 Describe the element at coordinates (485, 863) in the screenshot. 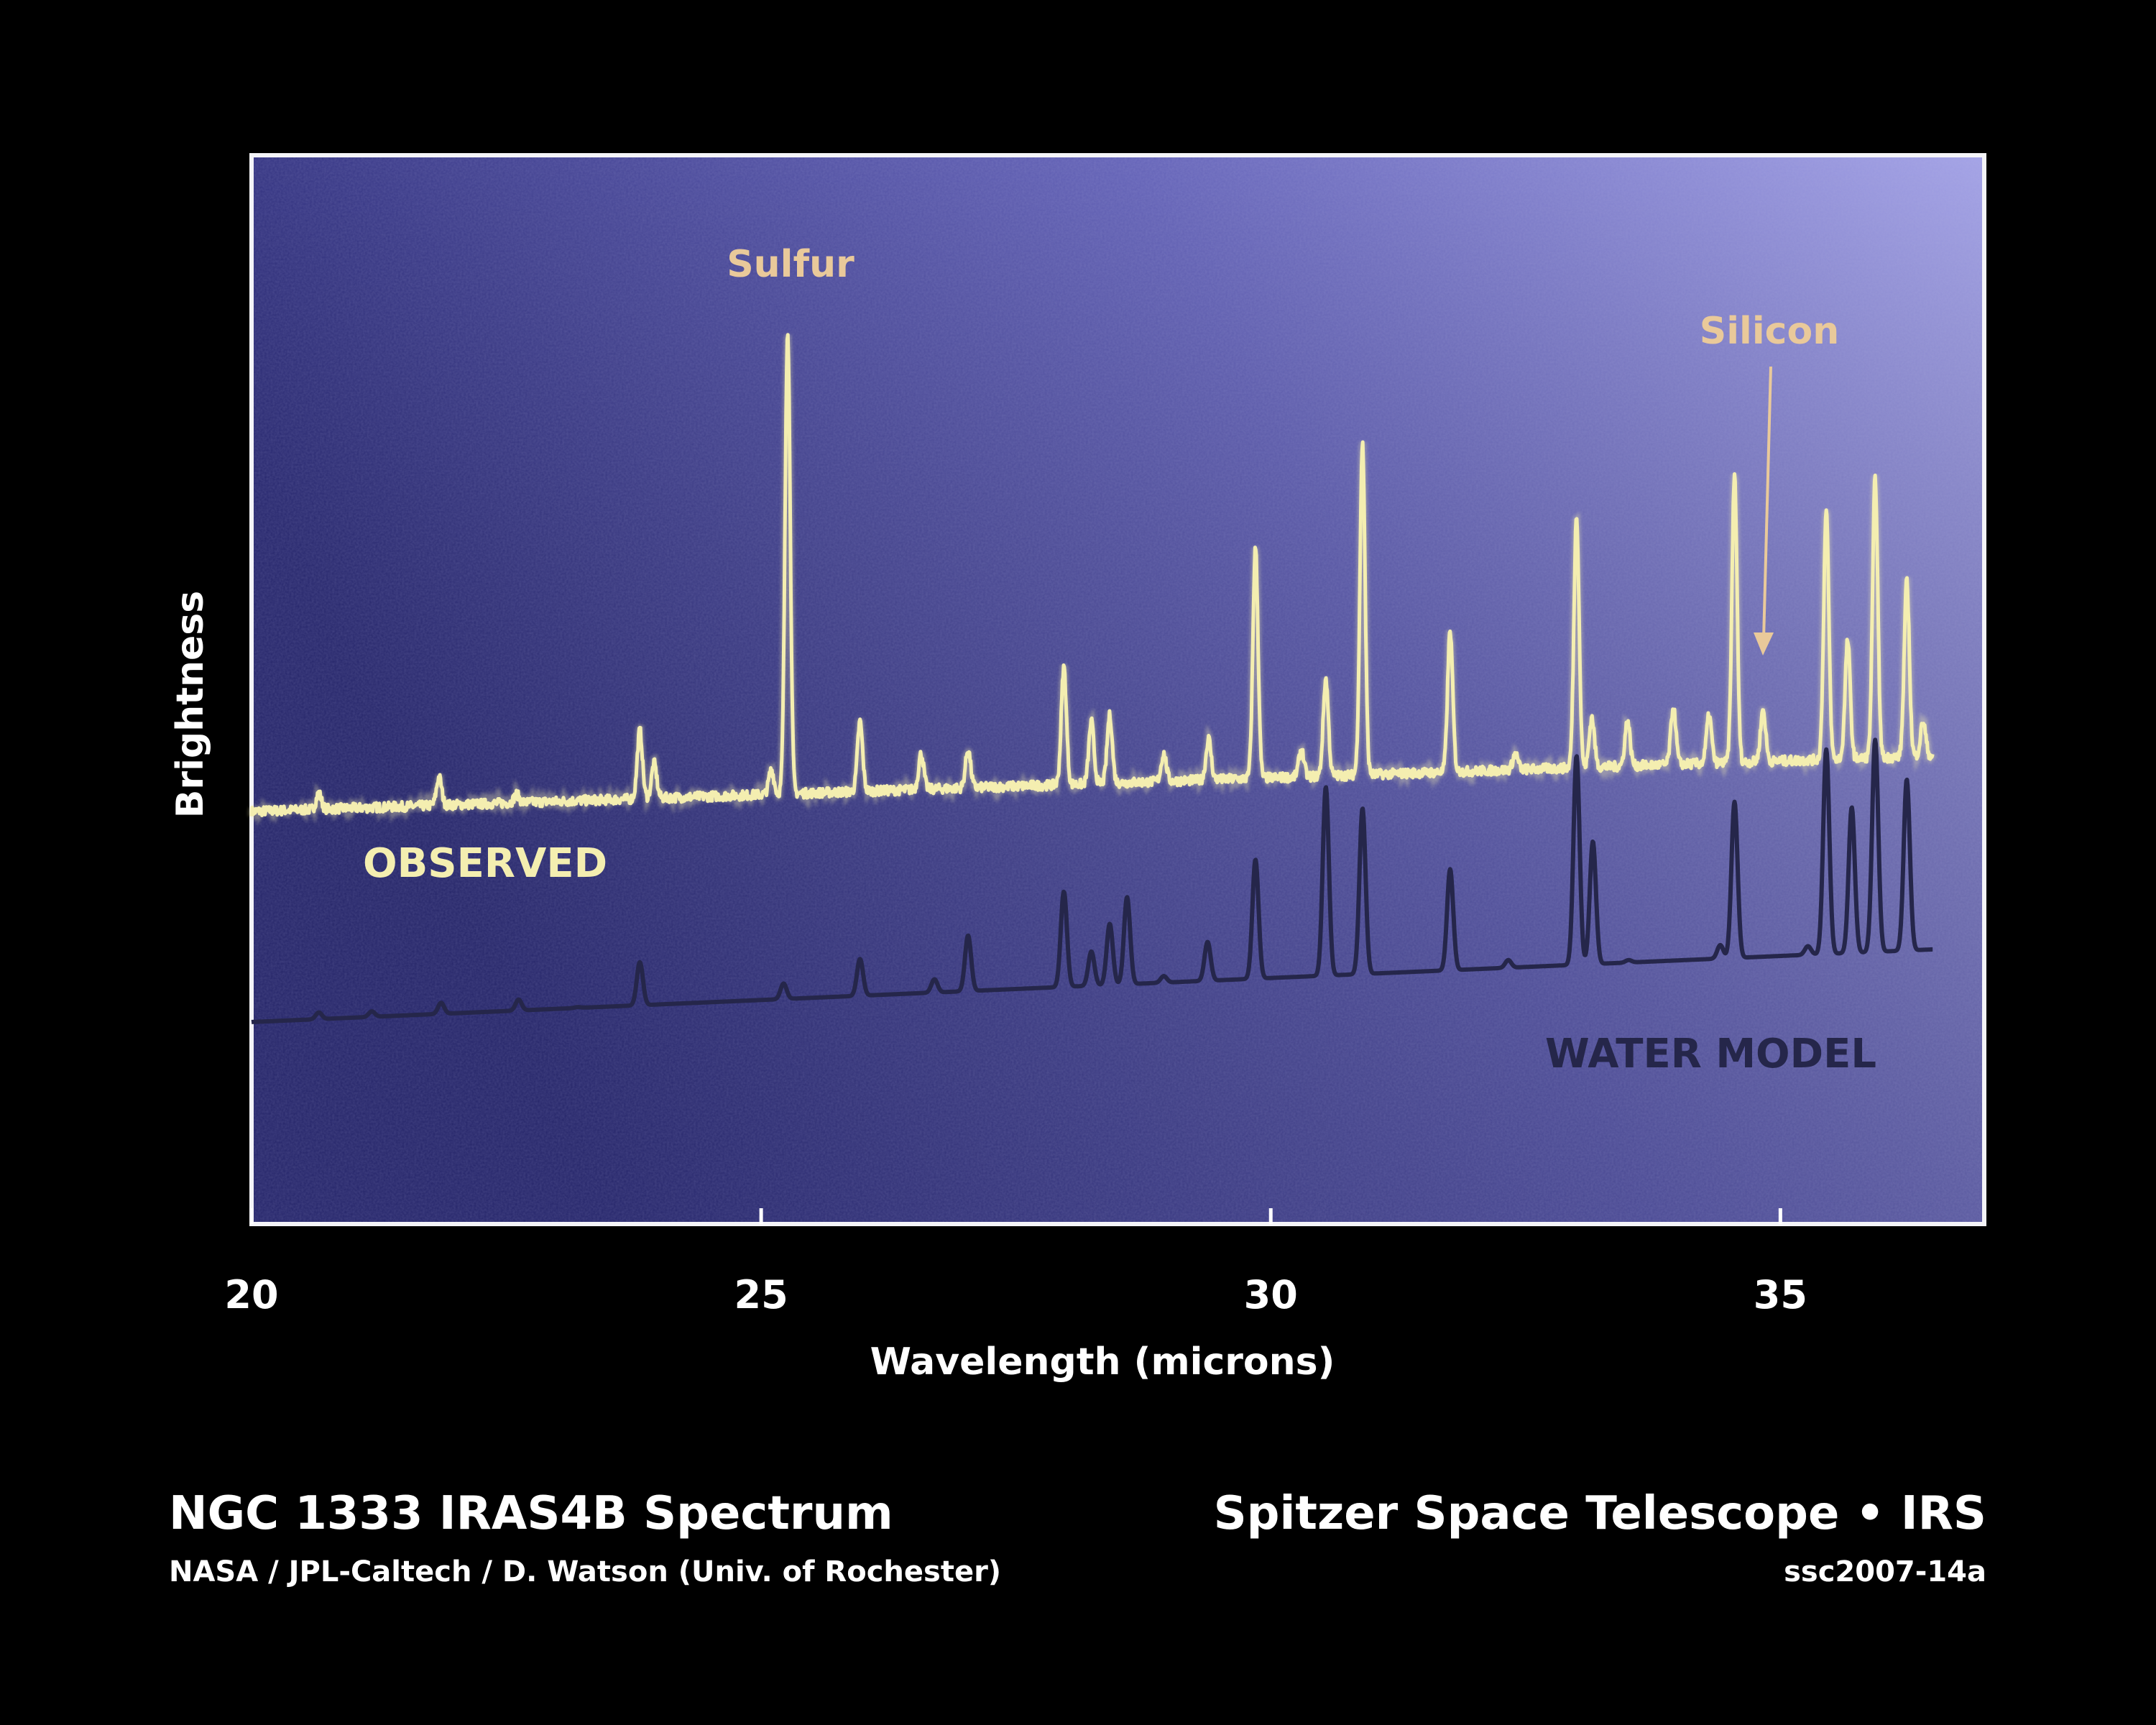

I see `legend-observed: OBSERVED` at that location.